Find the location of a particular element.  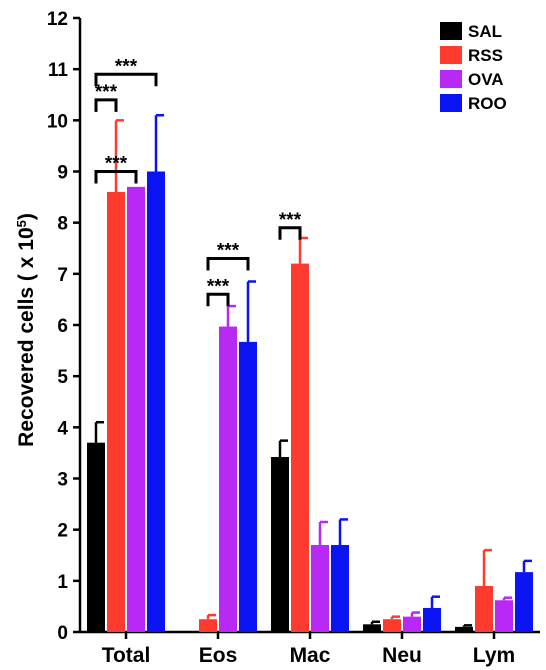

significance-group: *** *** *** *** *** *** is located at coordinates (198, 181).